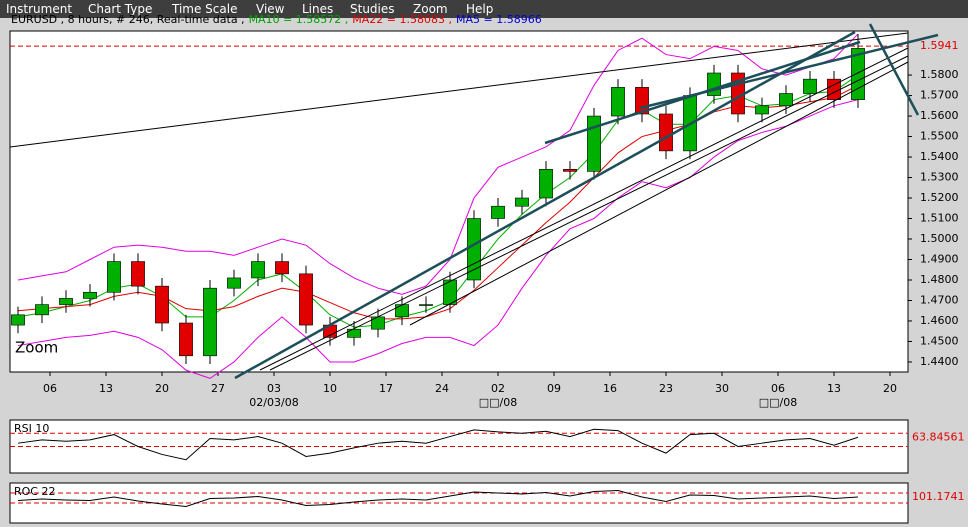 The image size is (968, 527). I want to click on y-tick-label: 1.5700, so click(939, 95).